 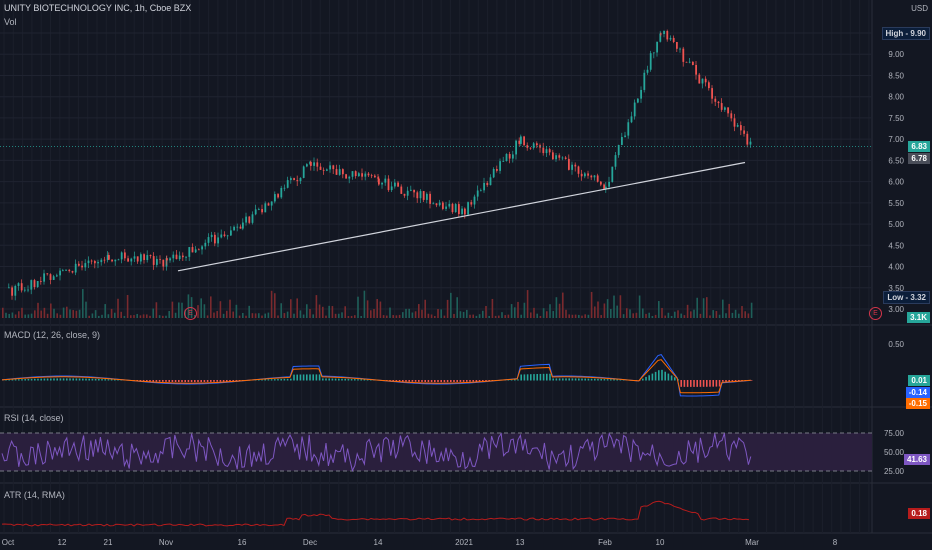 What do you see at coordinates (875, 313) in the screenshot?
I see `earnings-marker-future: E` at bounding box center [875, 313].